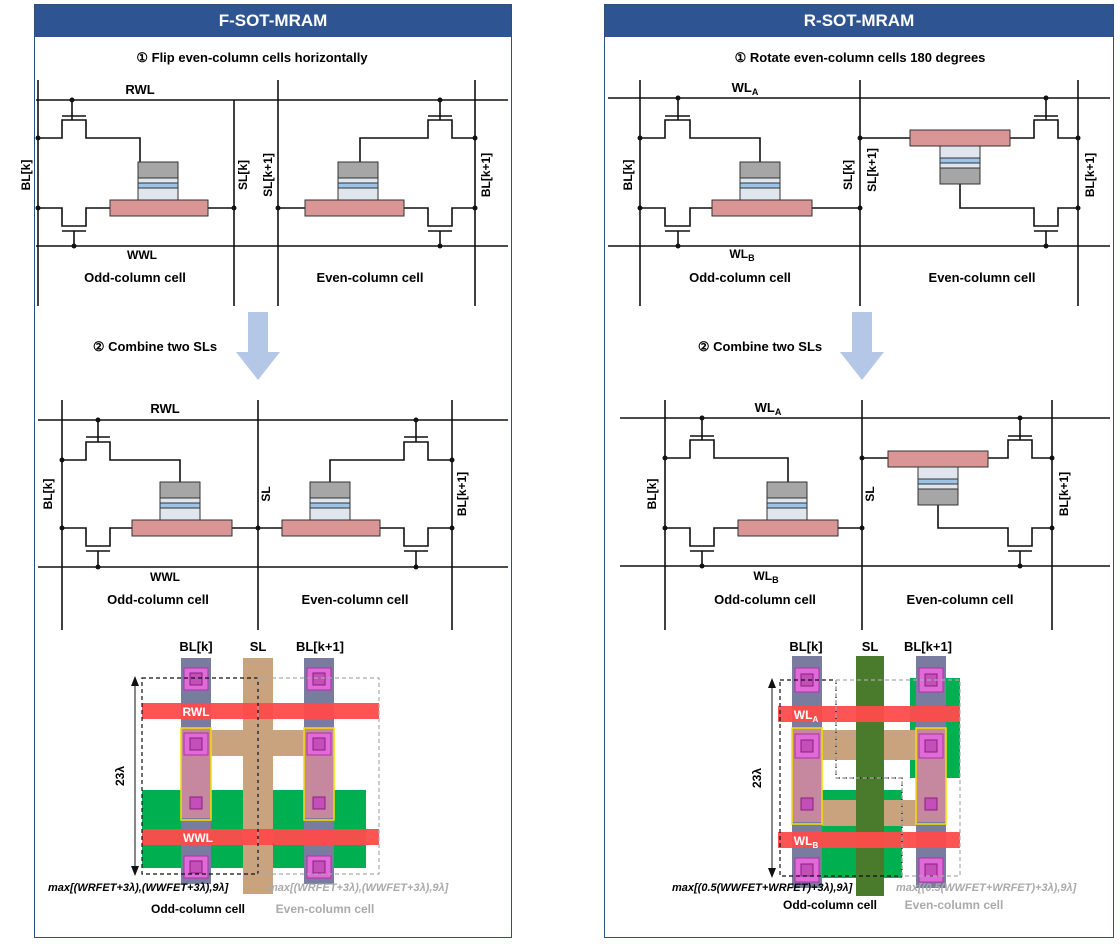 The width and height of the screenshot is (1120, 944). I want to click on right-layout-wla: WLA, so click(806, 716).